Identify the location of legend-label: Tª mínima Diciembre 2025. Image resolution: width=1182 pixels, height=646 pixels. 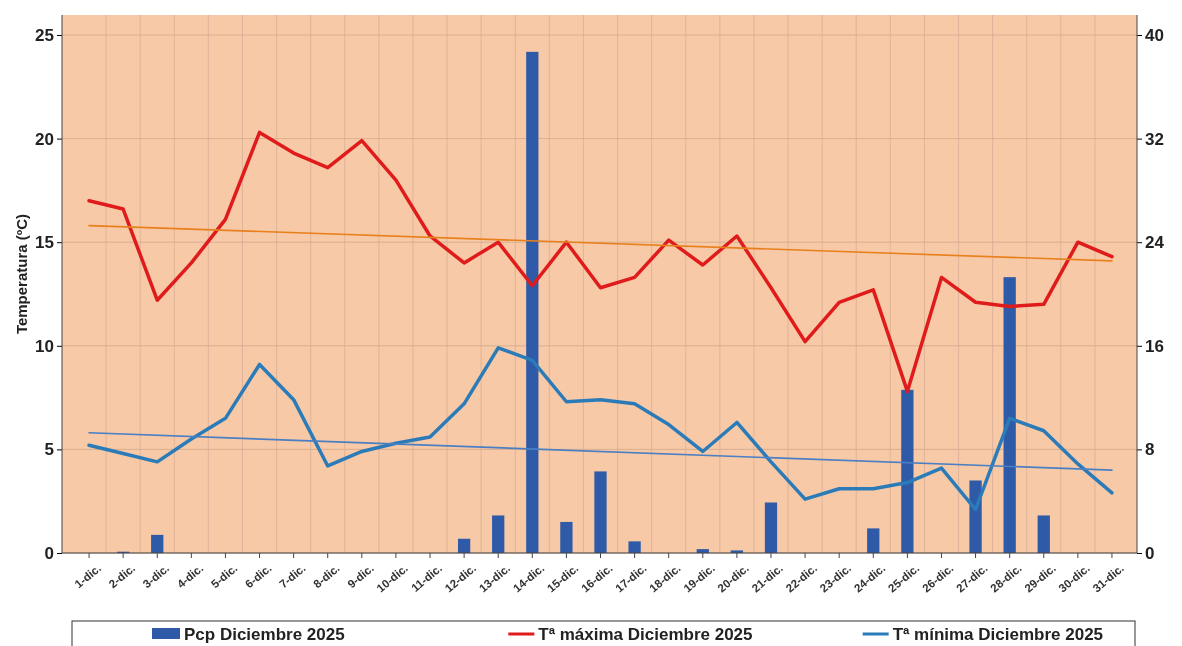
(998, 634).